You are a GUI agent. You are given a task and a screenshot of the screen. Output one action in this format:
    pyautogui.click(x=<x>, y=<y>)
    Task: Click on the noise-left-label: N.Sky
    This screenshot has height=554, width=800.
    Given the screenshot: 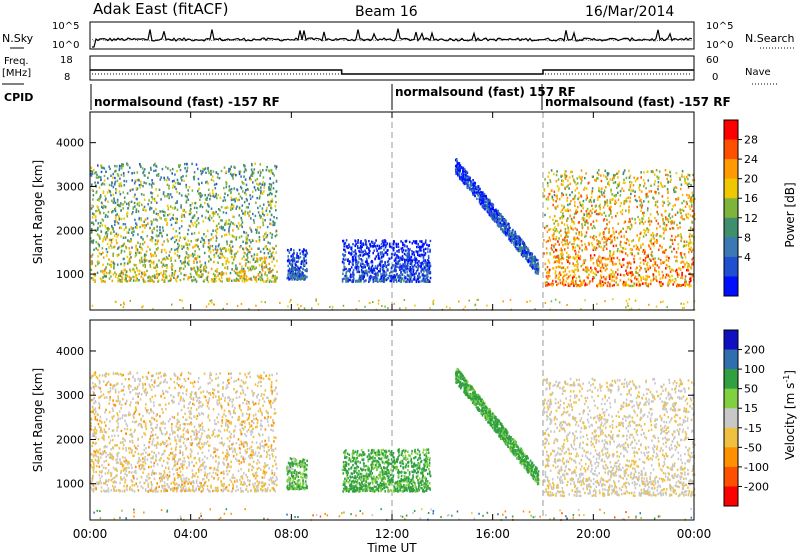 What is the action you would take?
    pyautogui.click(x=18, y=38)
    